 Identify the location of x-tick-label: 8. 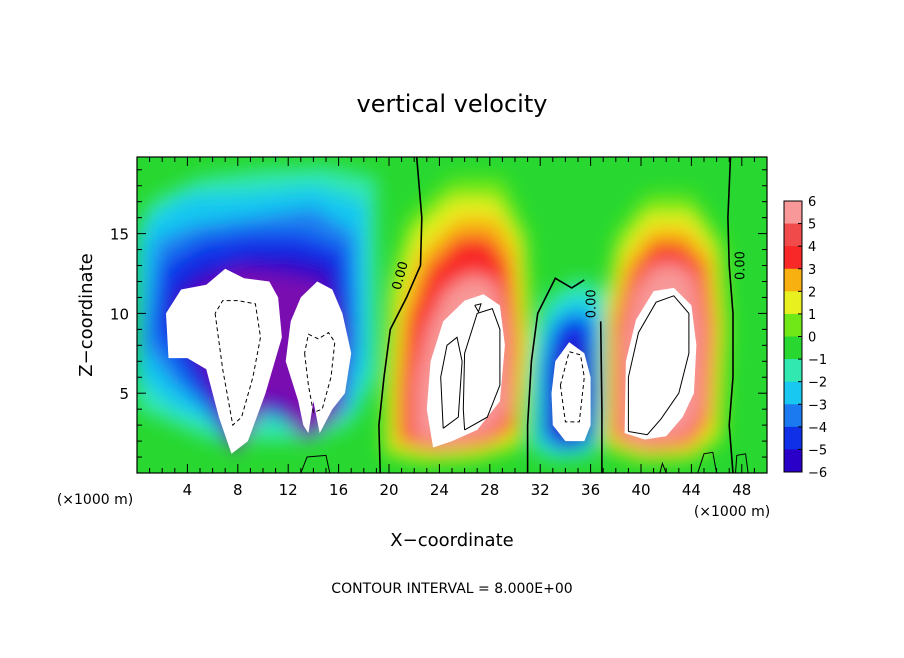
(238, 490).